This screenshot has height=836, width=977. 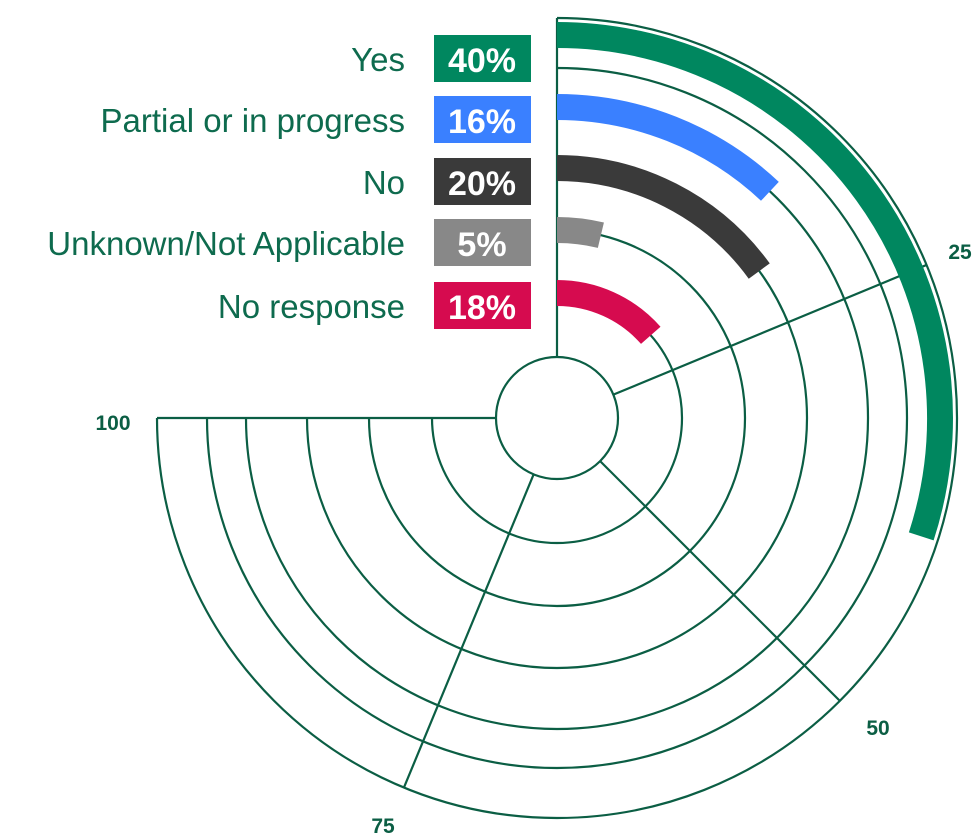 I want to click on category-label-1: Partial or in progress, so click(x=253, y=120).